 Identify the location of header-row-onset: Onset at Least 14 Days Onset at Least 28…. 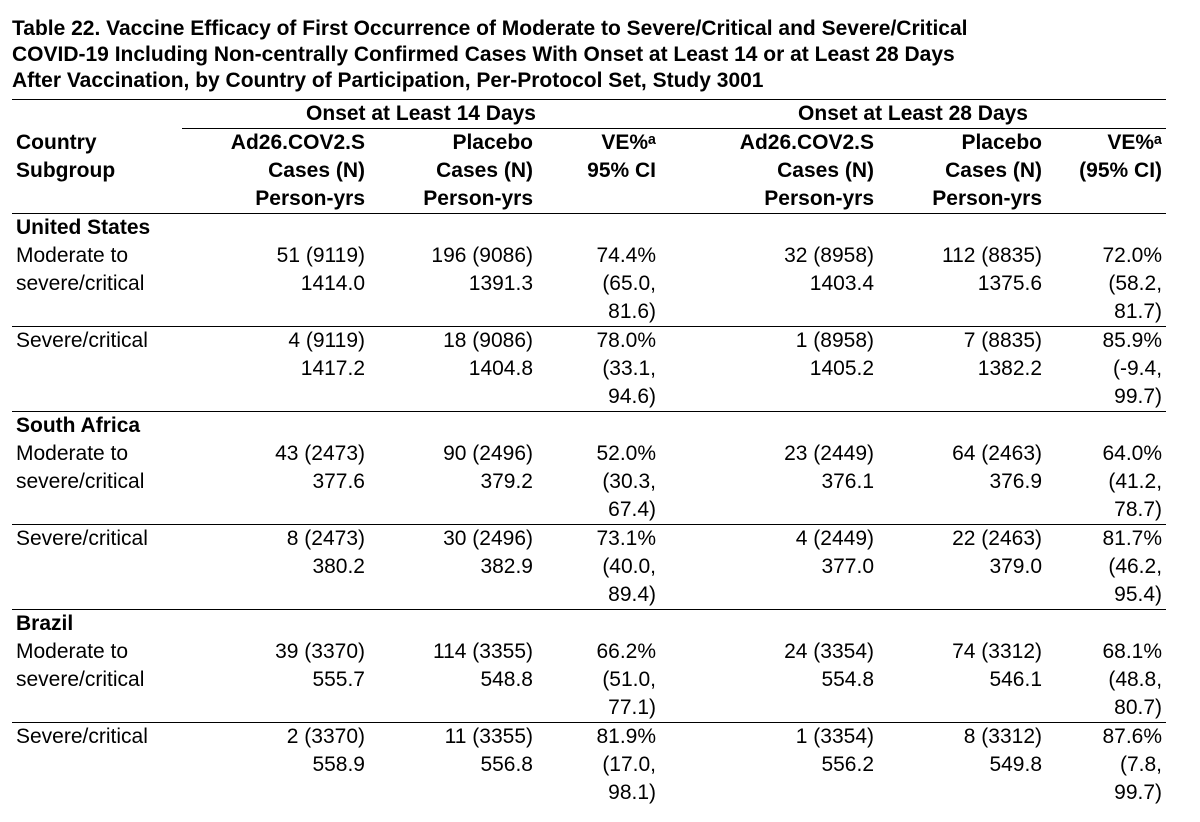
(589, 114).